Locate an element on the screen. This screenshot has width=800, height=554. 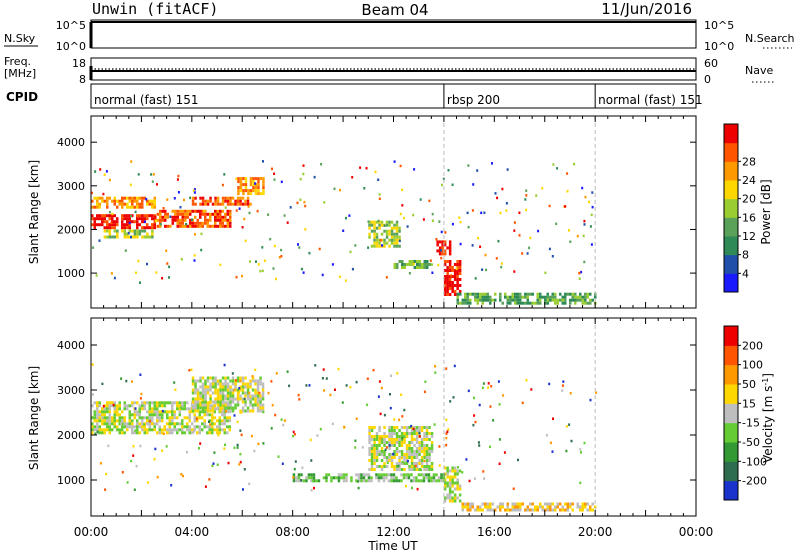
colorbar-segment is located at coordinates (731, 246).